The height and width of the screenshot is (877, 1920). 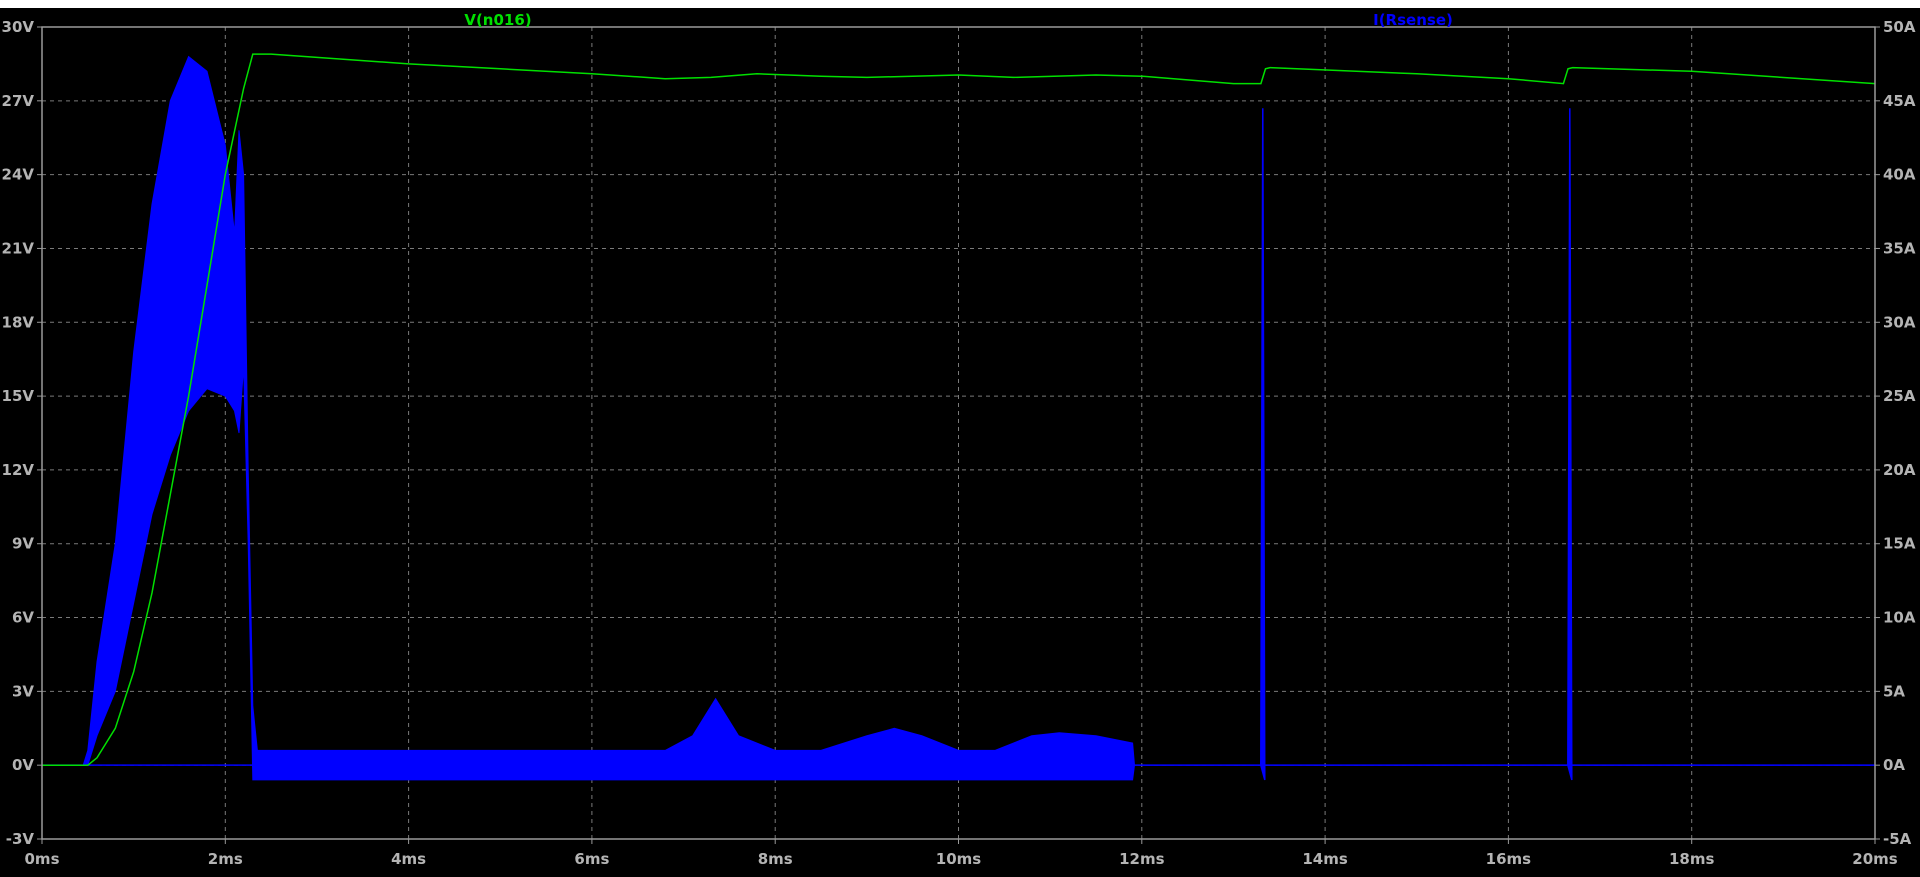 I want to click on y-right-tick-label: 20A, so click(x=1899, y=470).